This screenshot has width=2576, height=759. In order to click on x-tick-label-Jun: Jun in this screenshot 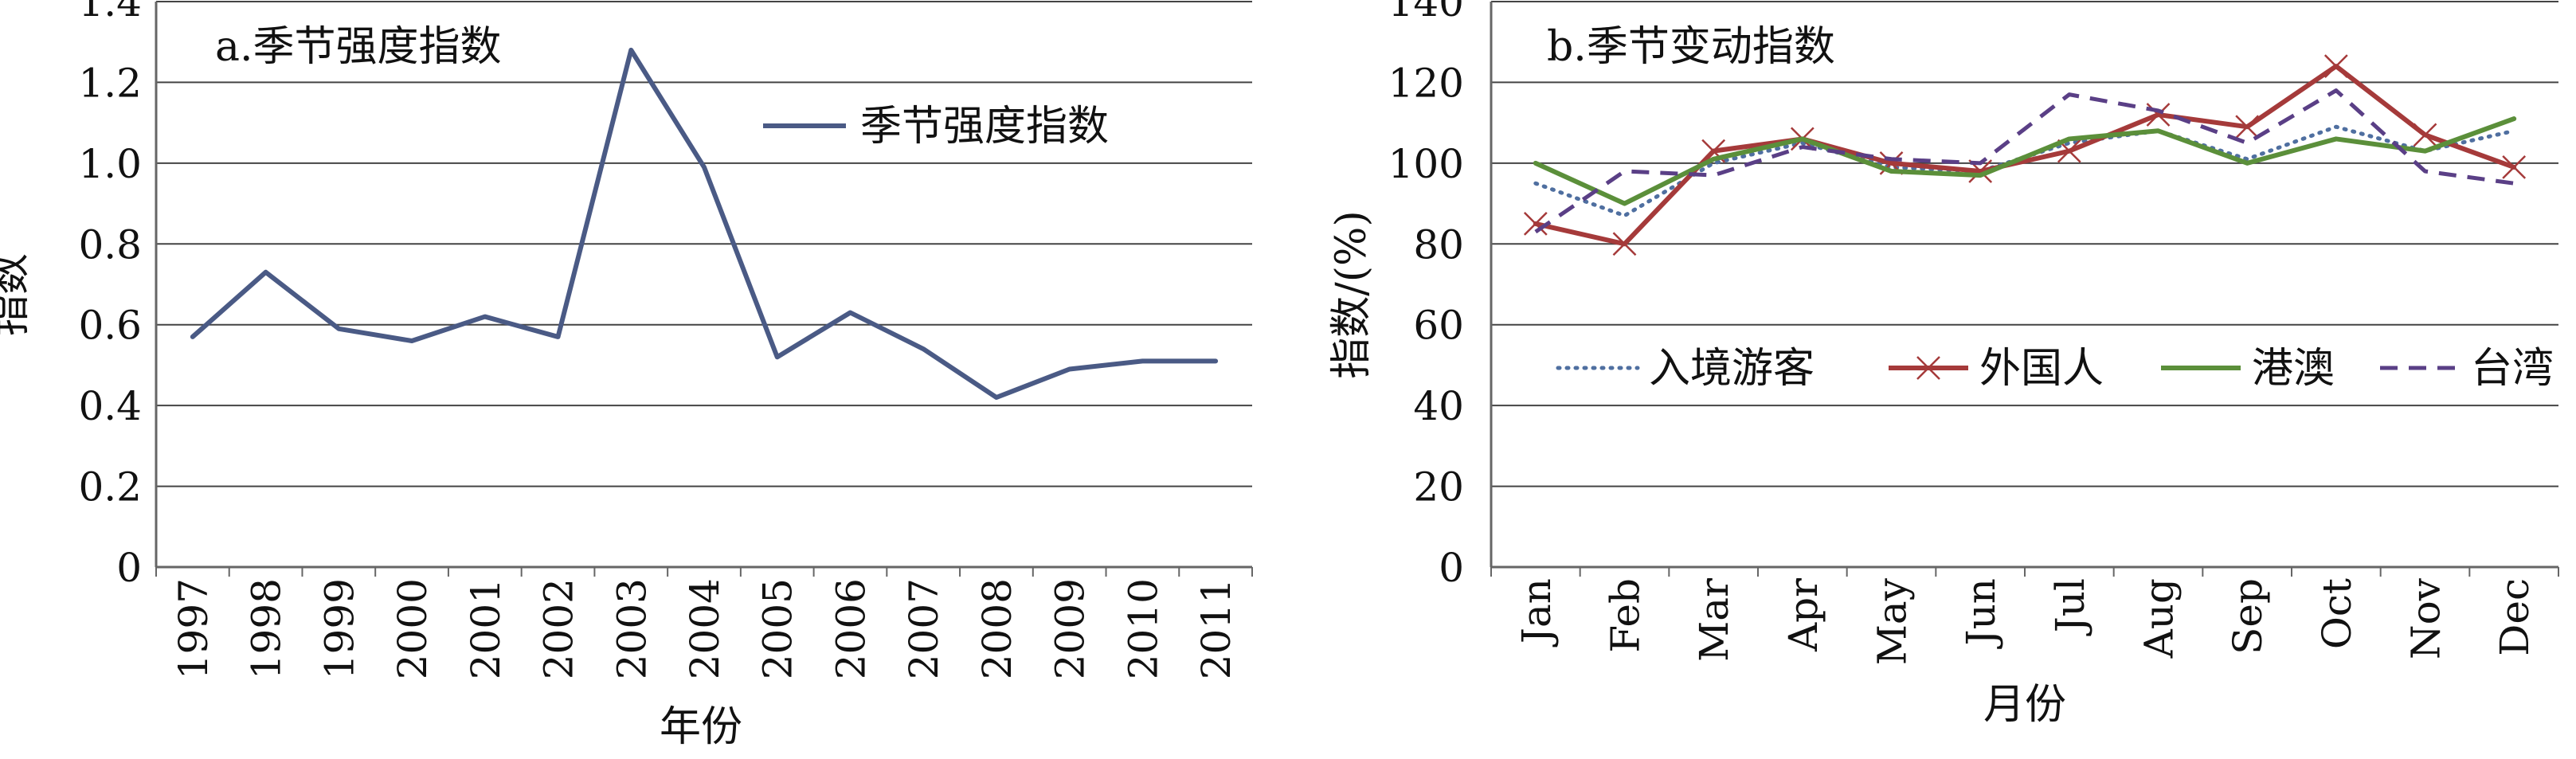, I will do `click(1981, 613)`.